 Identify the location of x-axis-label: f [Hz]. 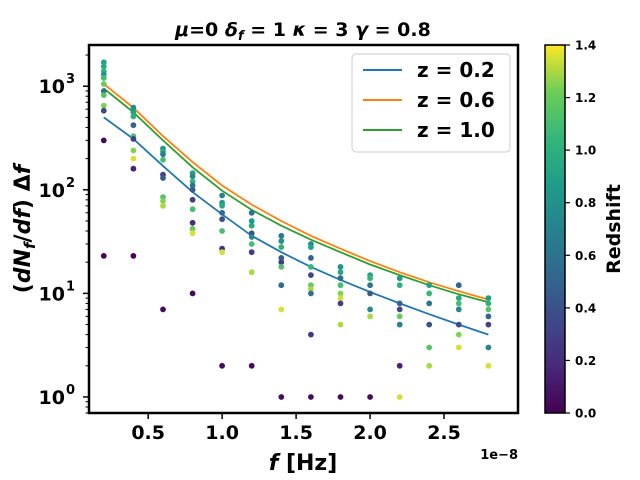
(303, 463).